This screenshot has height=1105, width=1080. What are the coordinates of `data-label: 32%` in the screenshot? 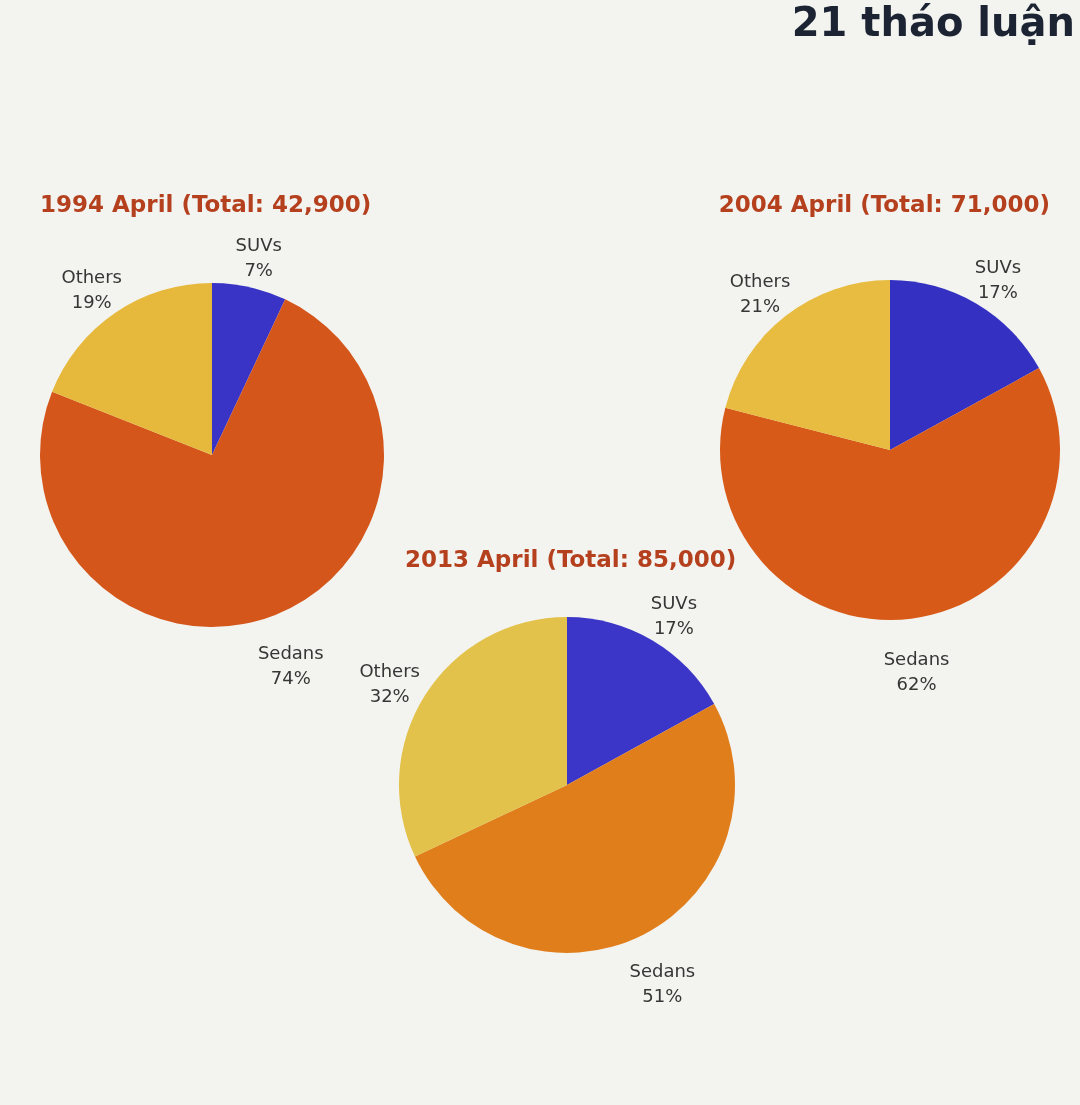 It's located at (389, 696).